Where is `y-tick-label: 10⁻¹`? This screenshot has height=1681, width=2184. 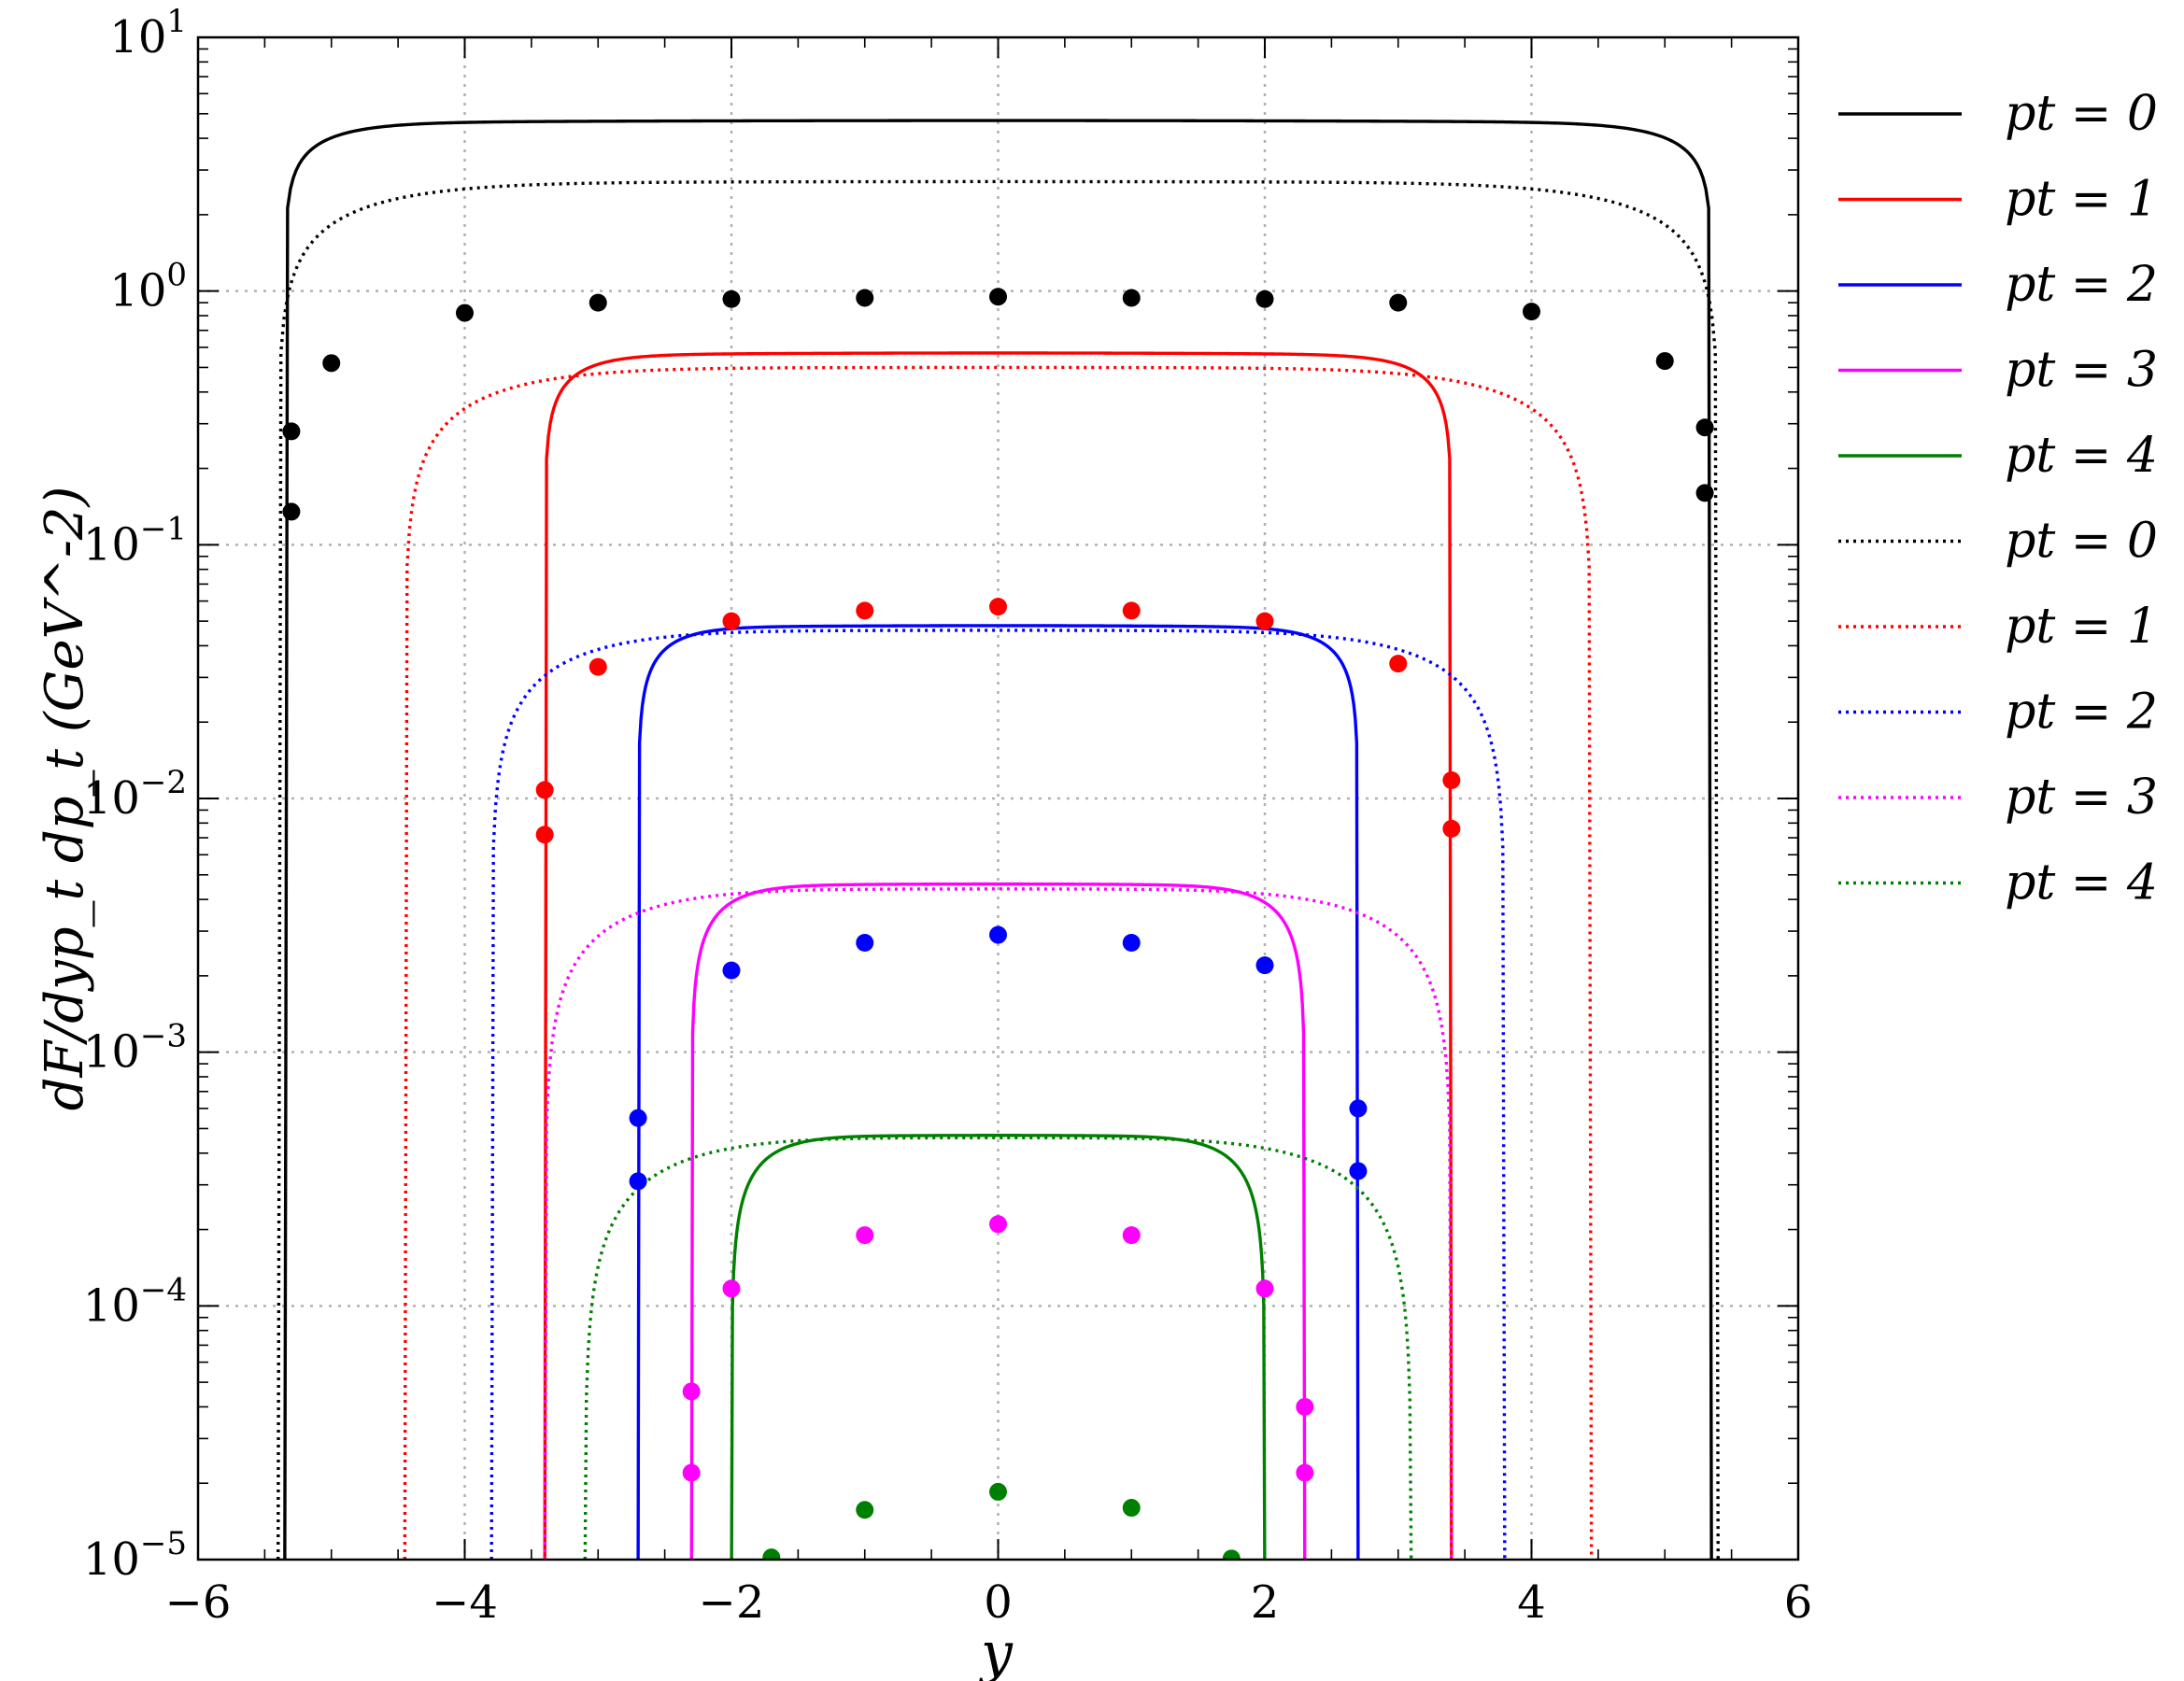 y-tick-label: 10⁻¹ is located at coordinates (135, 540).